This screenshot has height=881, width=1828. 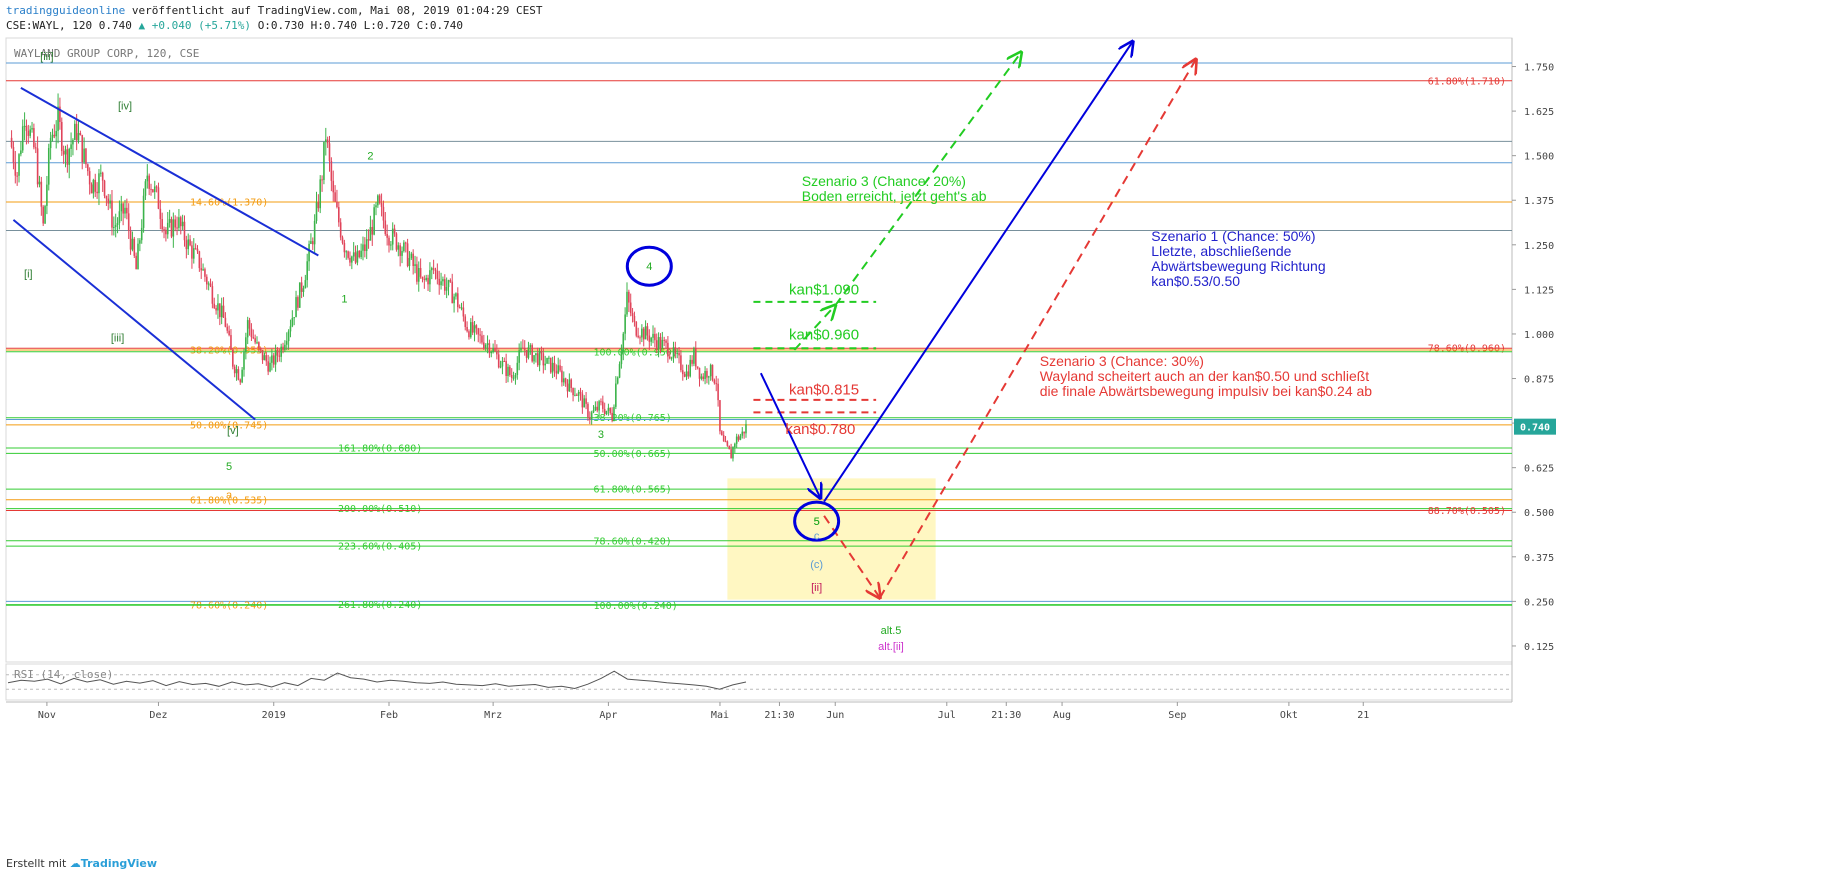 I want to click on scenario-arrow, so click(x=814, y=328).